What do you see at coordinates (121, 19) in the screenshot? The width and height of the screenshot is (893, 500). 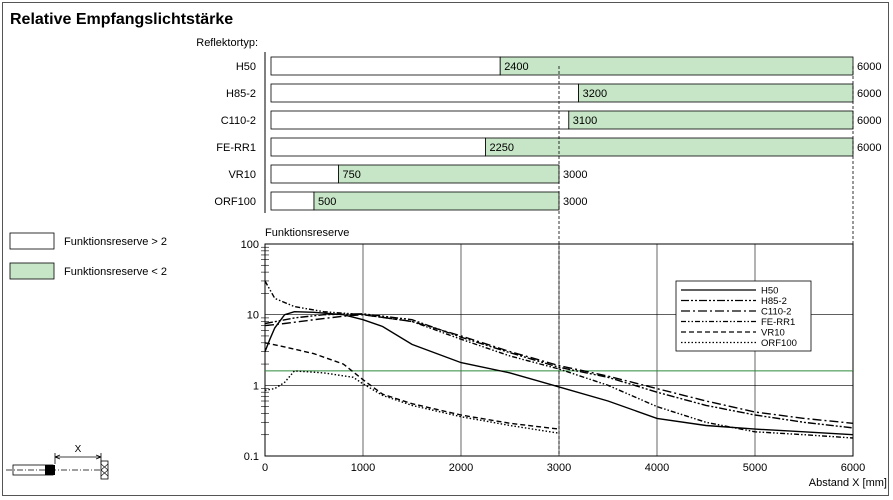 I see `chart-title: Relative Empfangslichtstärke` at bounding box center [121, 19].